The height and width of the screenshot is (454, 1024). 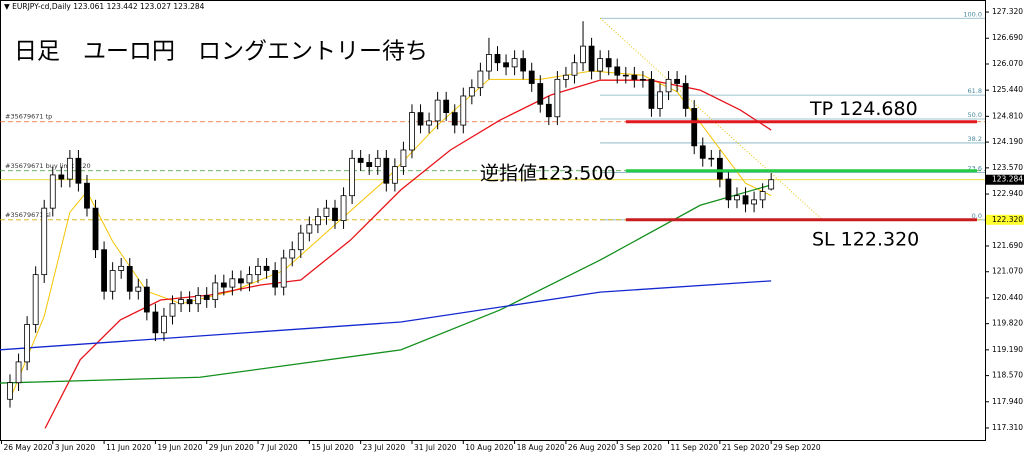 What do you see at coordinates (1007, 401) in the screenshot?
I see `y-tick-label: 117.940` at bounding box center [1007, 401].